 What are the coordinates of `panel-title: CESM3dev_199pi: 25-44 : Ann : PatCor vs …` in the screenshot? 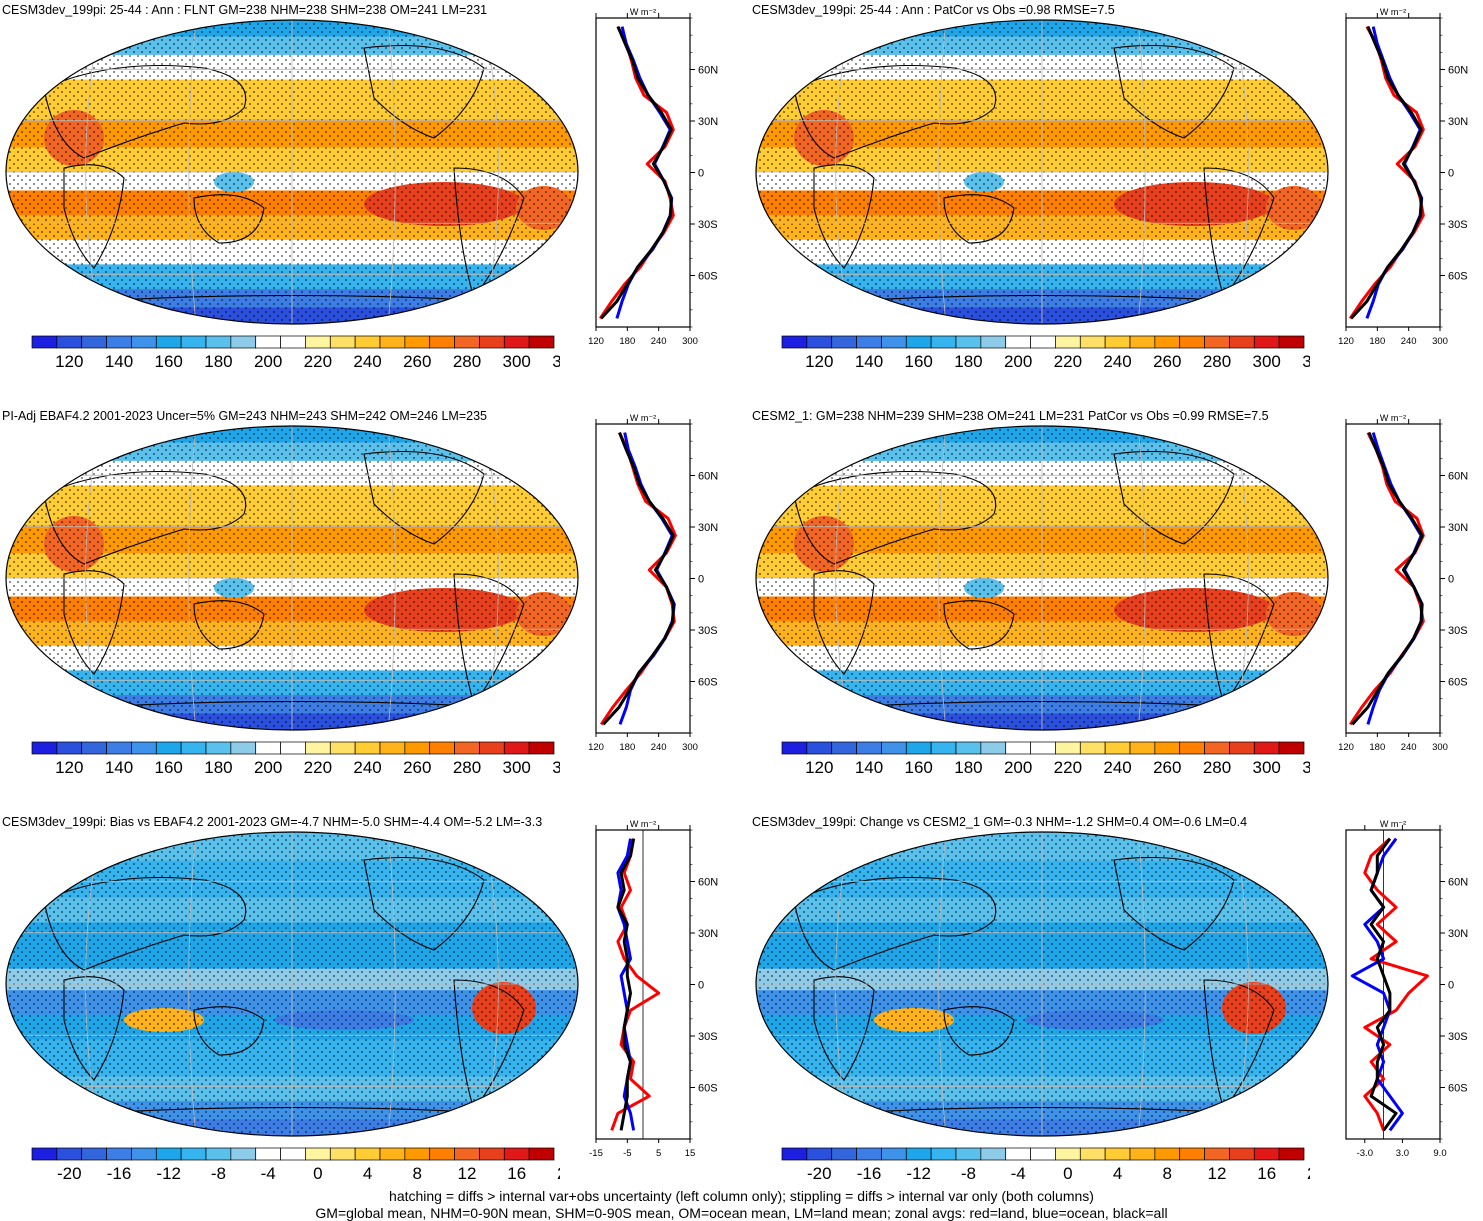 It's located at (933, 10).